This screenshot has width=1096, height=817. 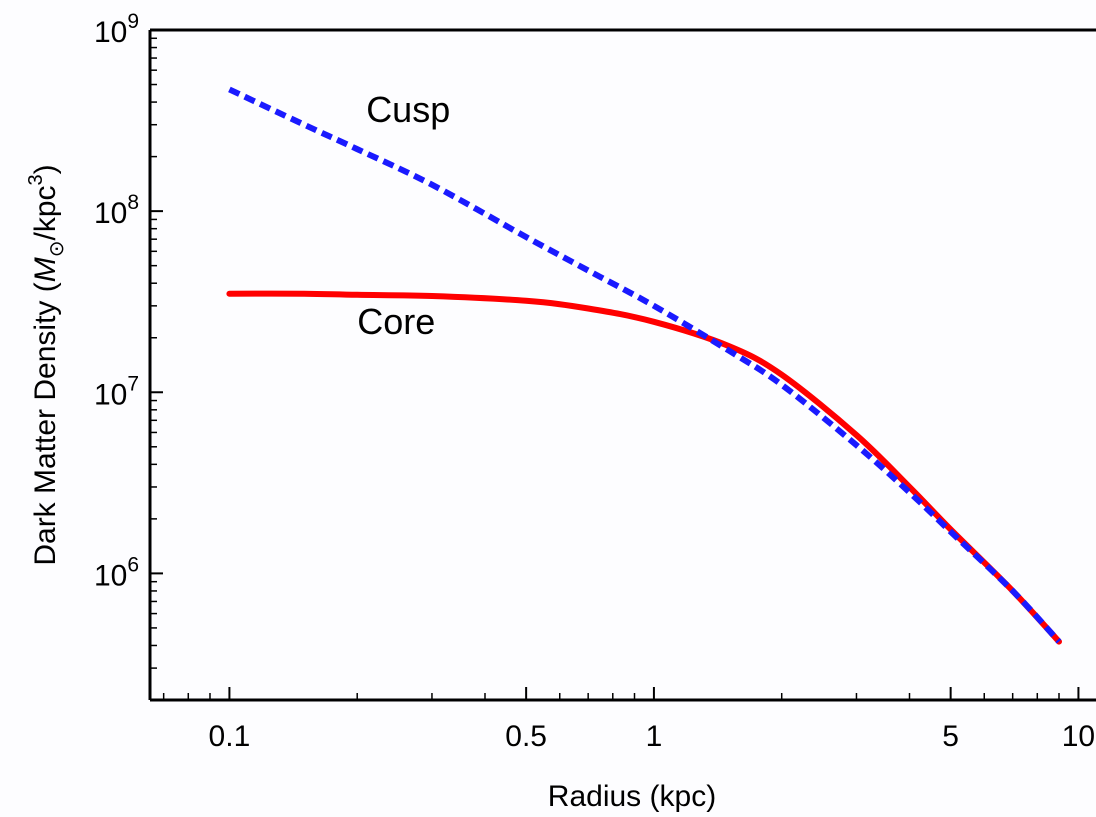 I want to click on x-tick-label: 10, so click(x=1078, y=736).